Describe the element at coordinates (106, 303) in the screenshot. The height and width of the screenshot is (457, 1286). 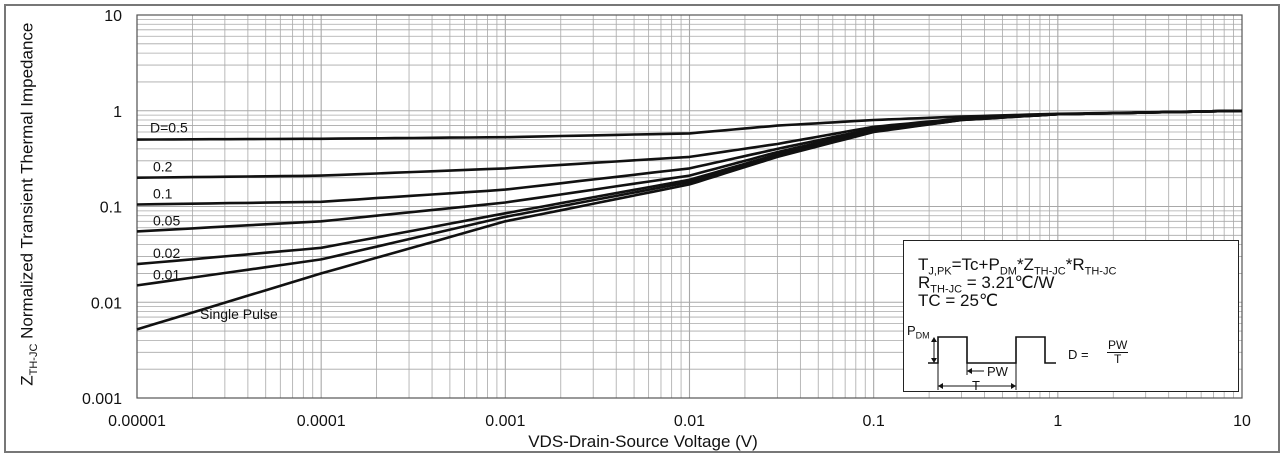
I see `y-tick-label: 0.01` at that location.